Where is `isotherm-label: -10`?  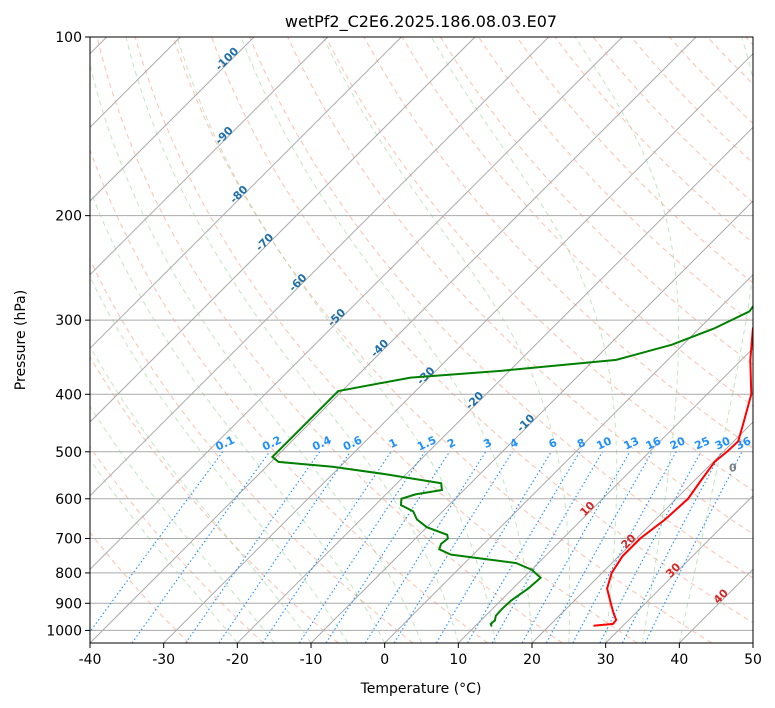 isotherm-label: -10 is located at coordinates (525, 422).